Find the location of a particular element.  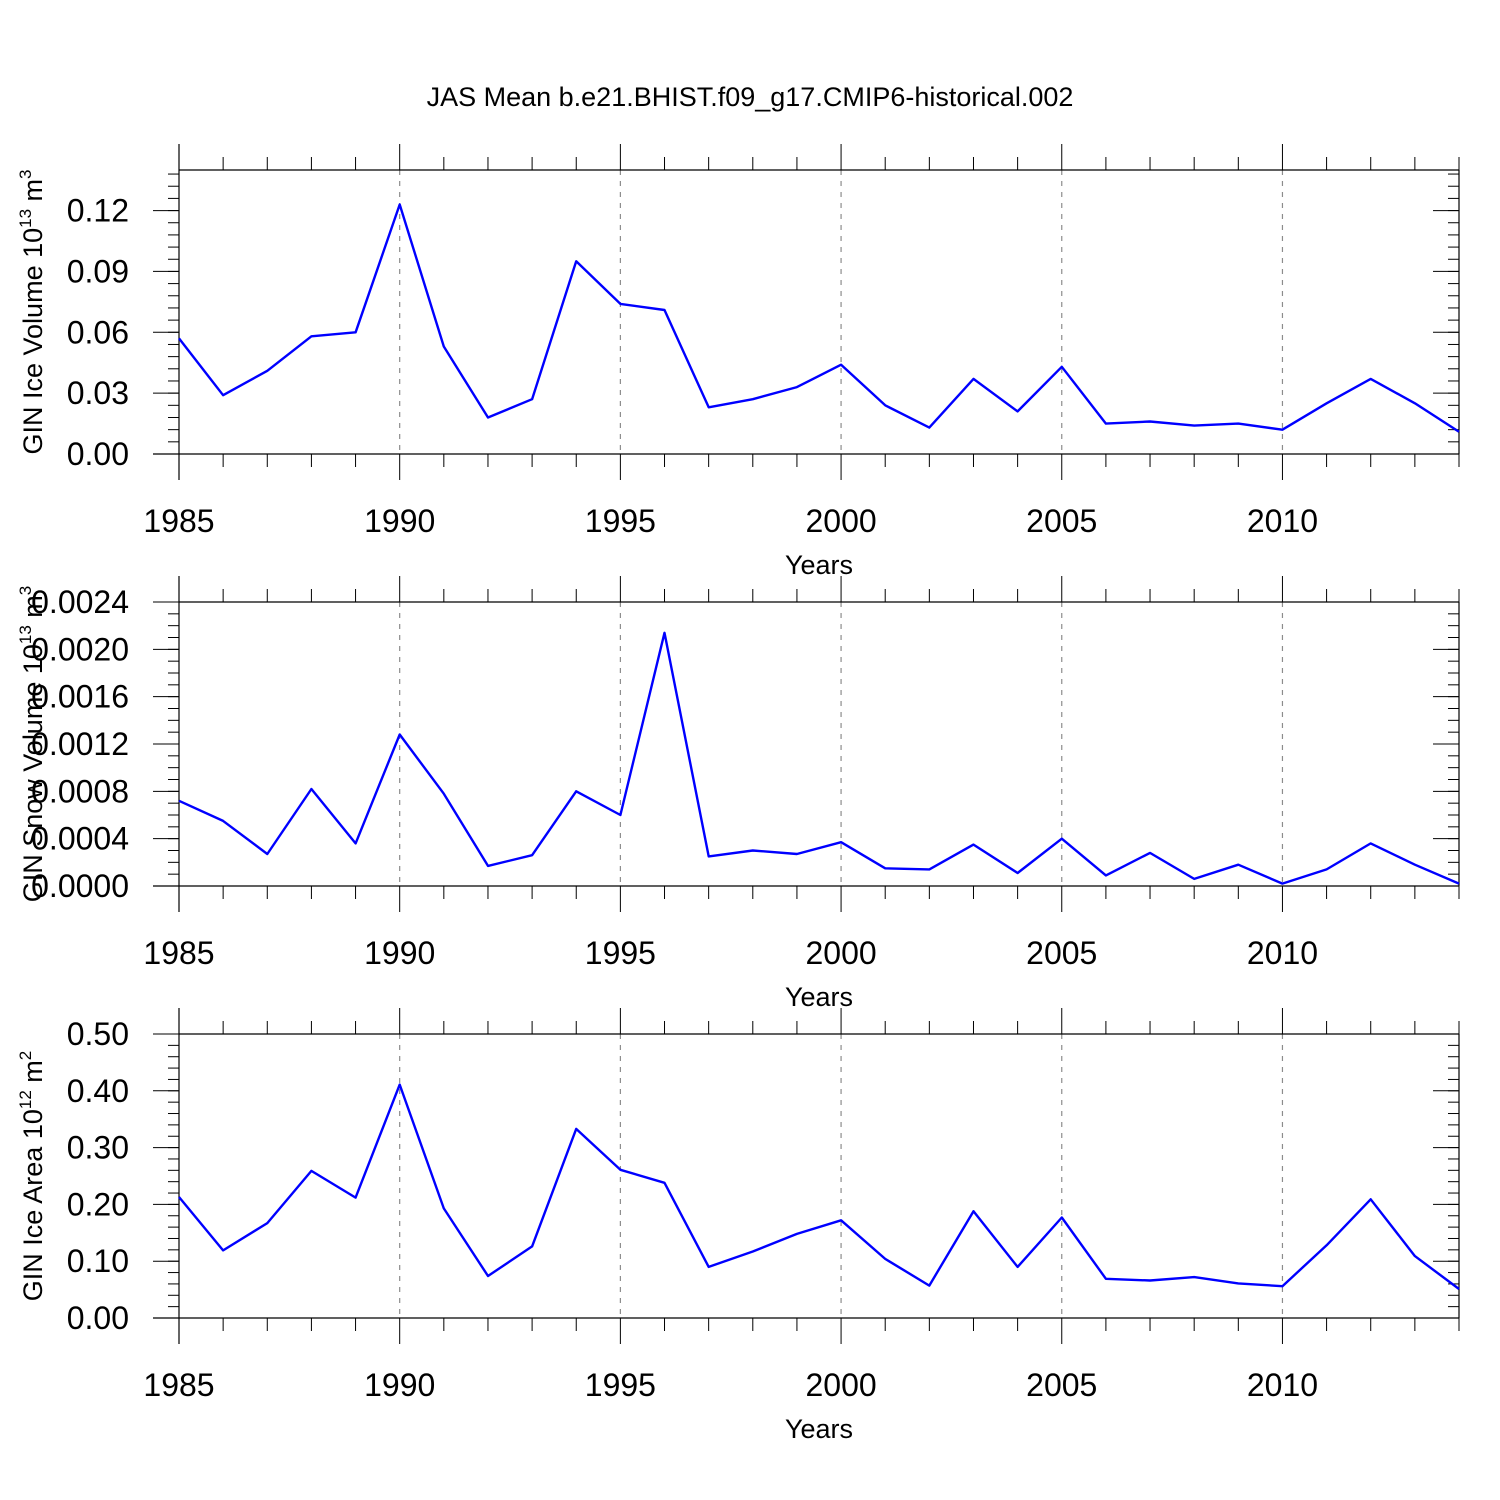

y-tick-label: 0.20 is located at coordinates (98, 1204).